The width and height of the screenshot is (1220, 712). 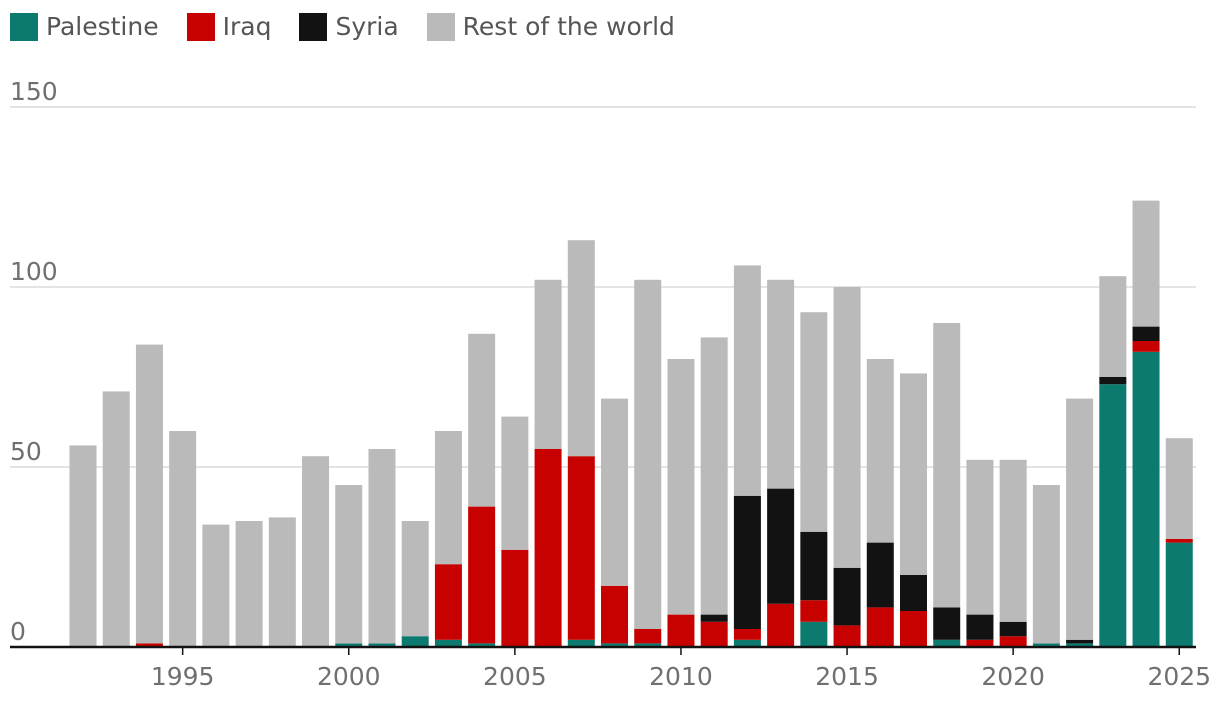 I want to click on bar-2006-rest-of-the-world, so click(x=548, y=364).